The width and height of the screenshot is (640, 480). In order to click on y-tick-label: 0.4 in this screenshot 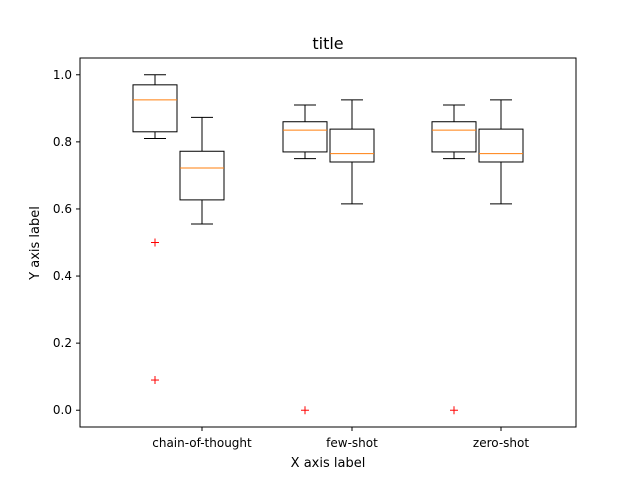, I will do `click(62, 276)`.